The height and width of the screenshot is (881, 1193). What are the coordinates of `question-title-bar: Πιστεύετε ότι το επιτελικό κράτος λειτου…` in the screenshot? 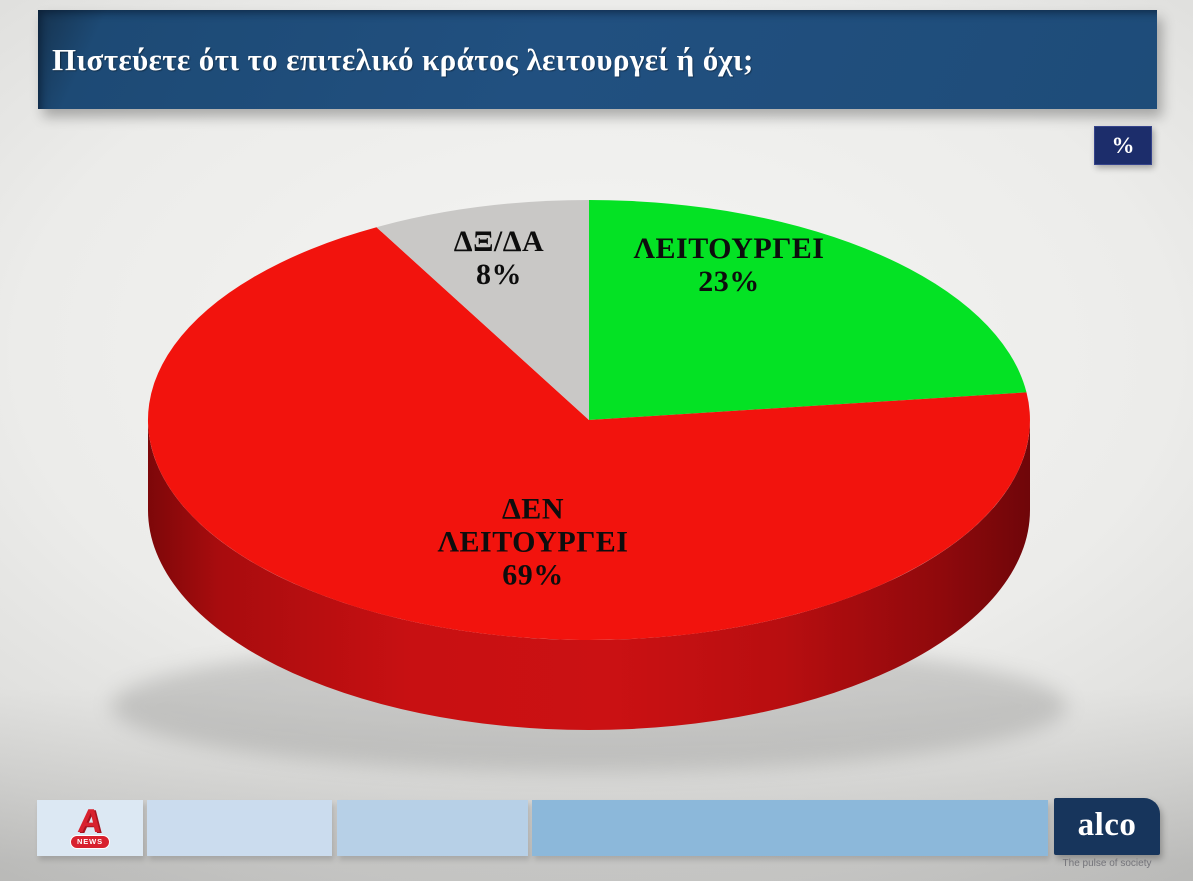 It's located at (597, 59).